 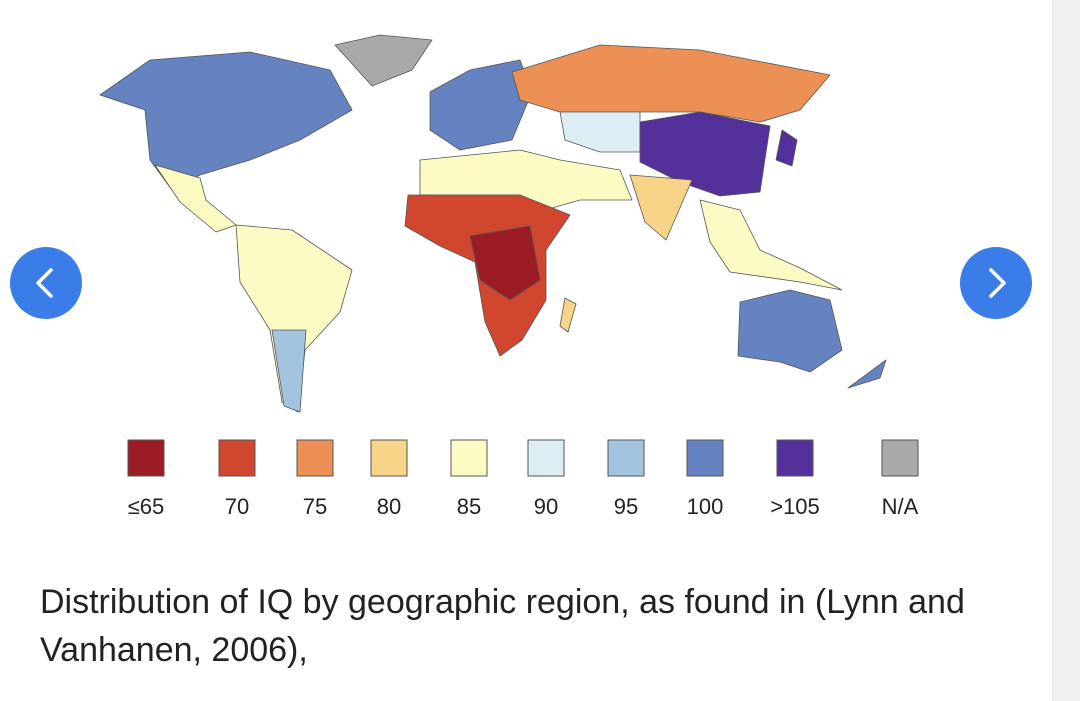 What do you see at coordinates (389, 506) in the screenshot?
I see `legend-label: 80` at bounding box center [389, 506].